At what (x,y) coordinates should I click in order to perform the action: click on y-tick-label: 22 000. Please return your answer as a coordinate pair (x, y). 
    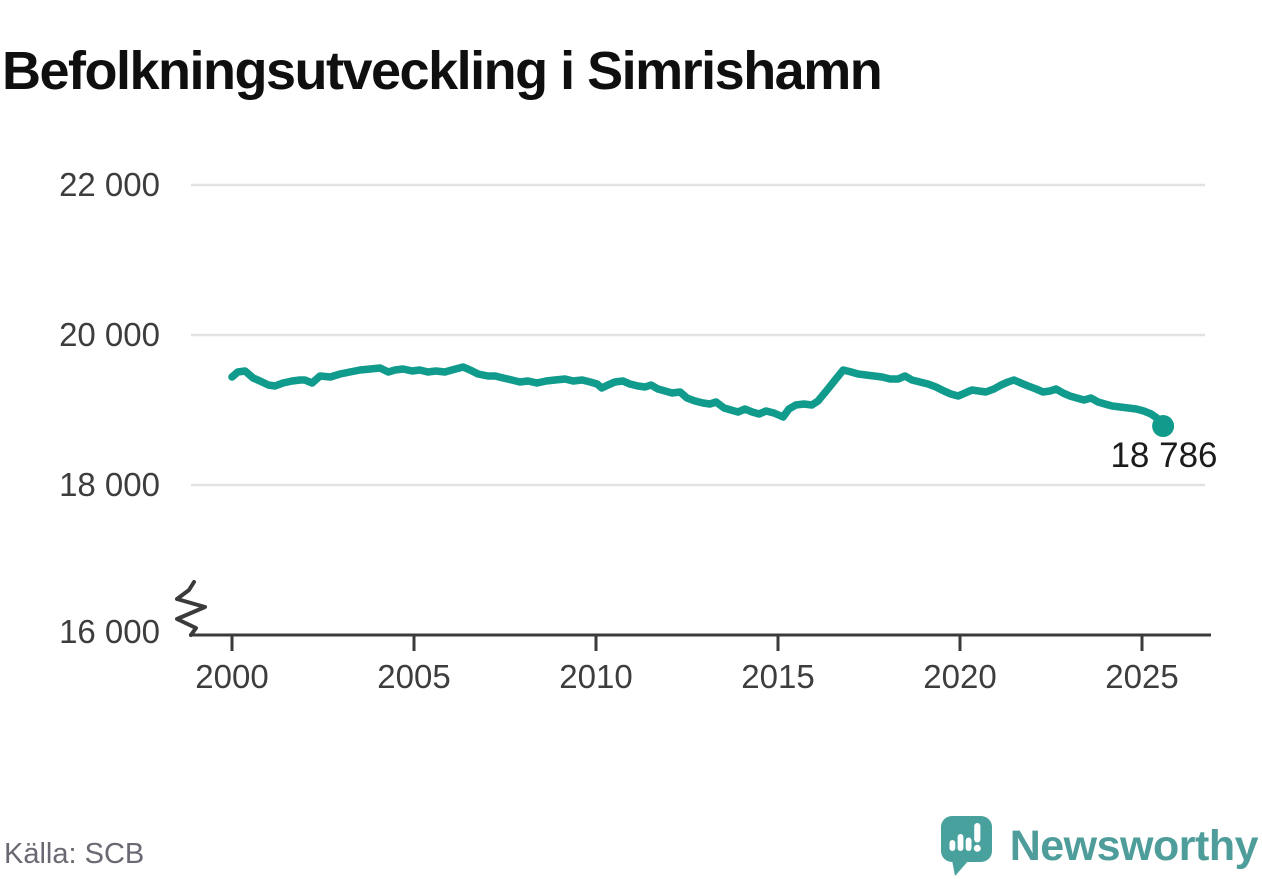
    Looking at the image, I should click on (109, 184).